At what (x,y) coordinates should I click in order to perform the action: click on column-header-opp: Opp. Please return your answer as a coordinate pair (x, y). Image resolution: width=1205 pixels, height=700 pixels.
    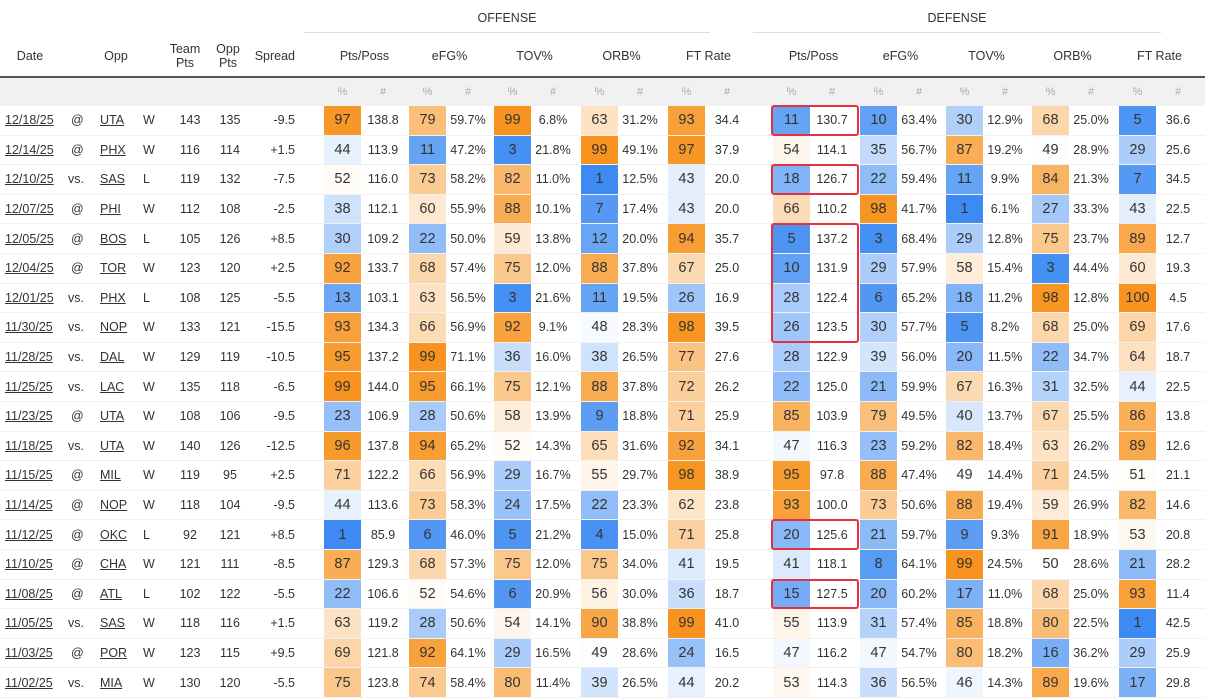
    Looking at the image, I should click on (116, 56).